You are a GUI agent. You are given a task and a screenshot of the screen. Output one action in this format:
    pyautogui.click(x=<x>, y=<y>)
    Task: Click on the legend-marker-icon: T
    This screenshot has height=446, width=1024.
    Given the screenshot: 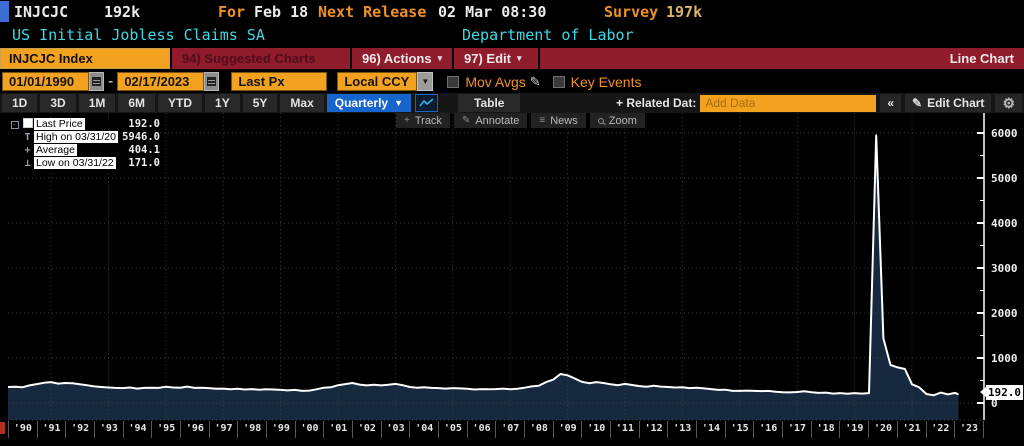 What is the action you would take?
    pyautogui.click(x=27, y=137)
    